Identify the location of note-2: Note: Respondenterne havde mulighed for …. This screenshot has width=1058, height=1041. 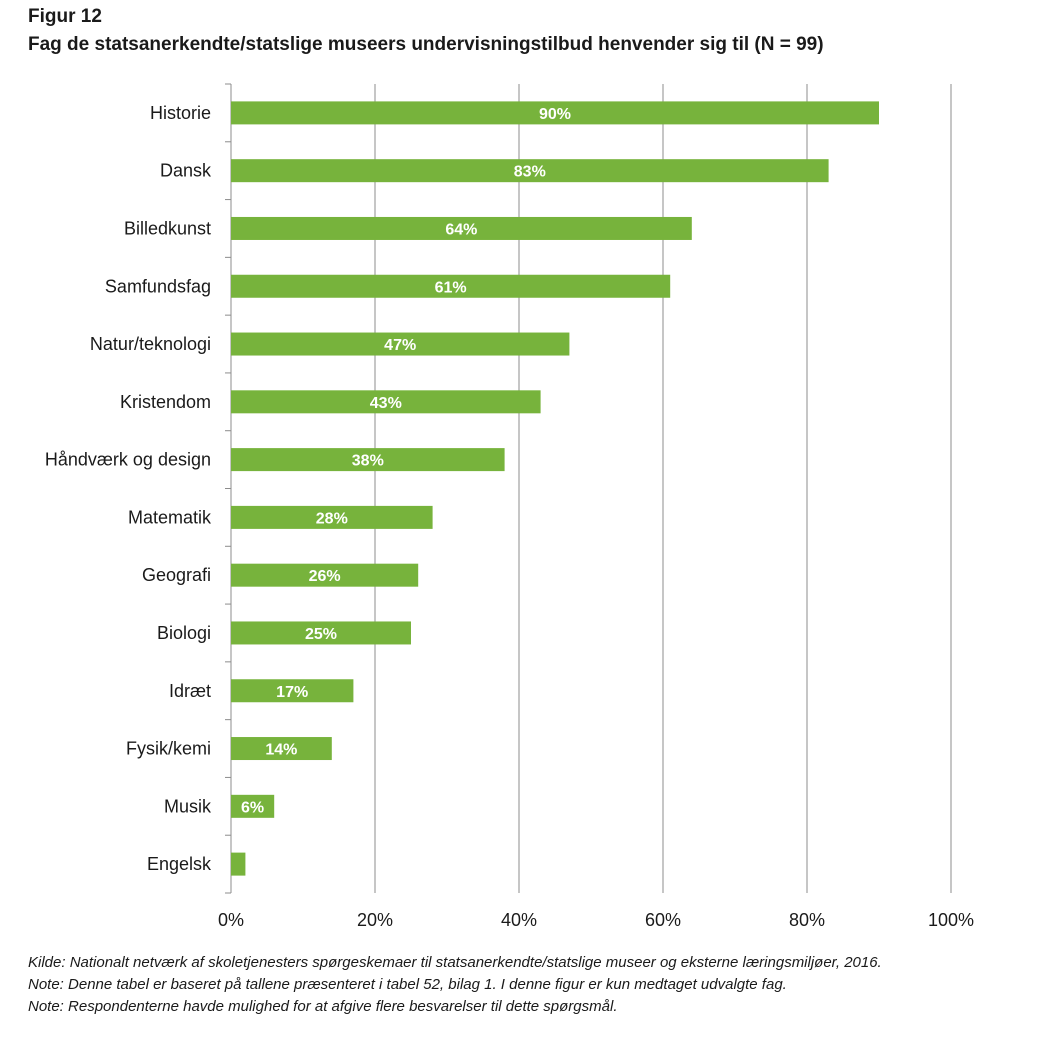
(323, 1006).